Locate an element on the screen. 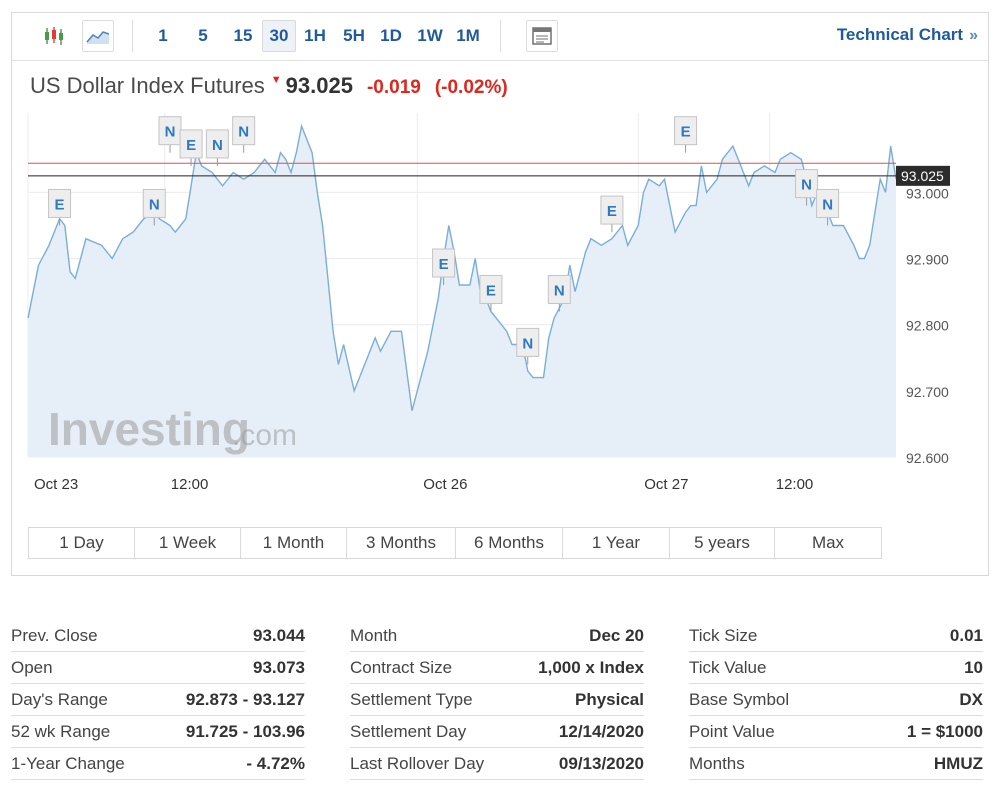 The image size is (1003, 797). period-30: 30 is located at coordinates (279, 36).